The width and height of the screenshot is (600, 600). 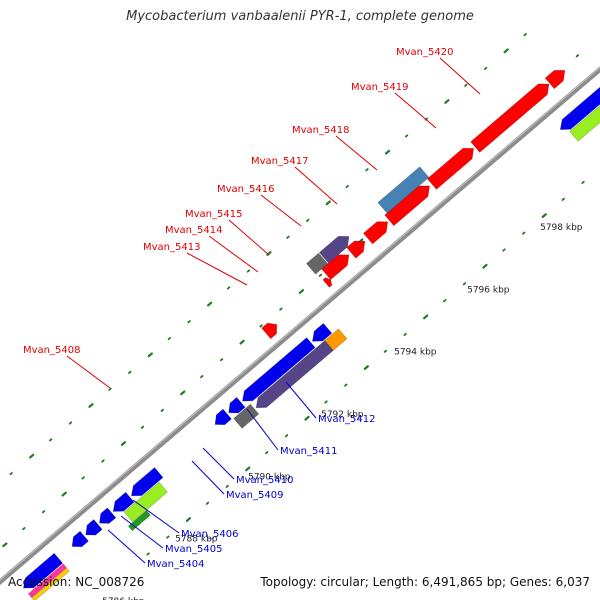 What do you see at coordinates (213, 214) in the screenshot?
I see `gene-label-mvan-5415: Mvan_5415` at bounding box center [213, 214].